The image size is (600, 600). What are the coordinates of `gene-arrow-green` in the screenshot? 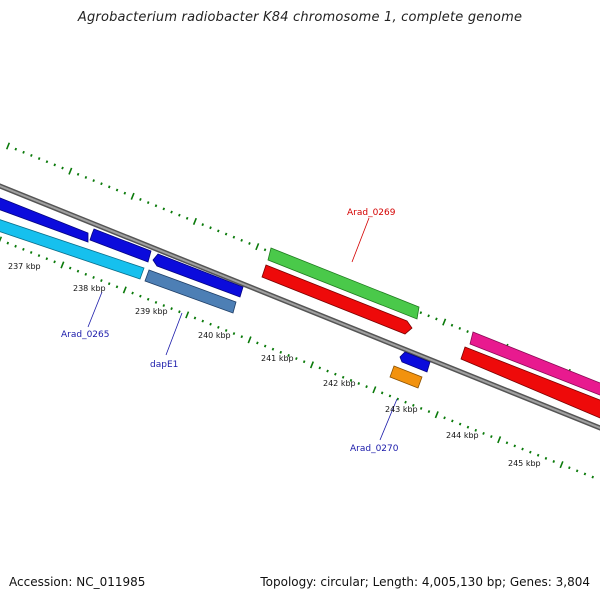 It's located at (343, 283).